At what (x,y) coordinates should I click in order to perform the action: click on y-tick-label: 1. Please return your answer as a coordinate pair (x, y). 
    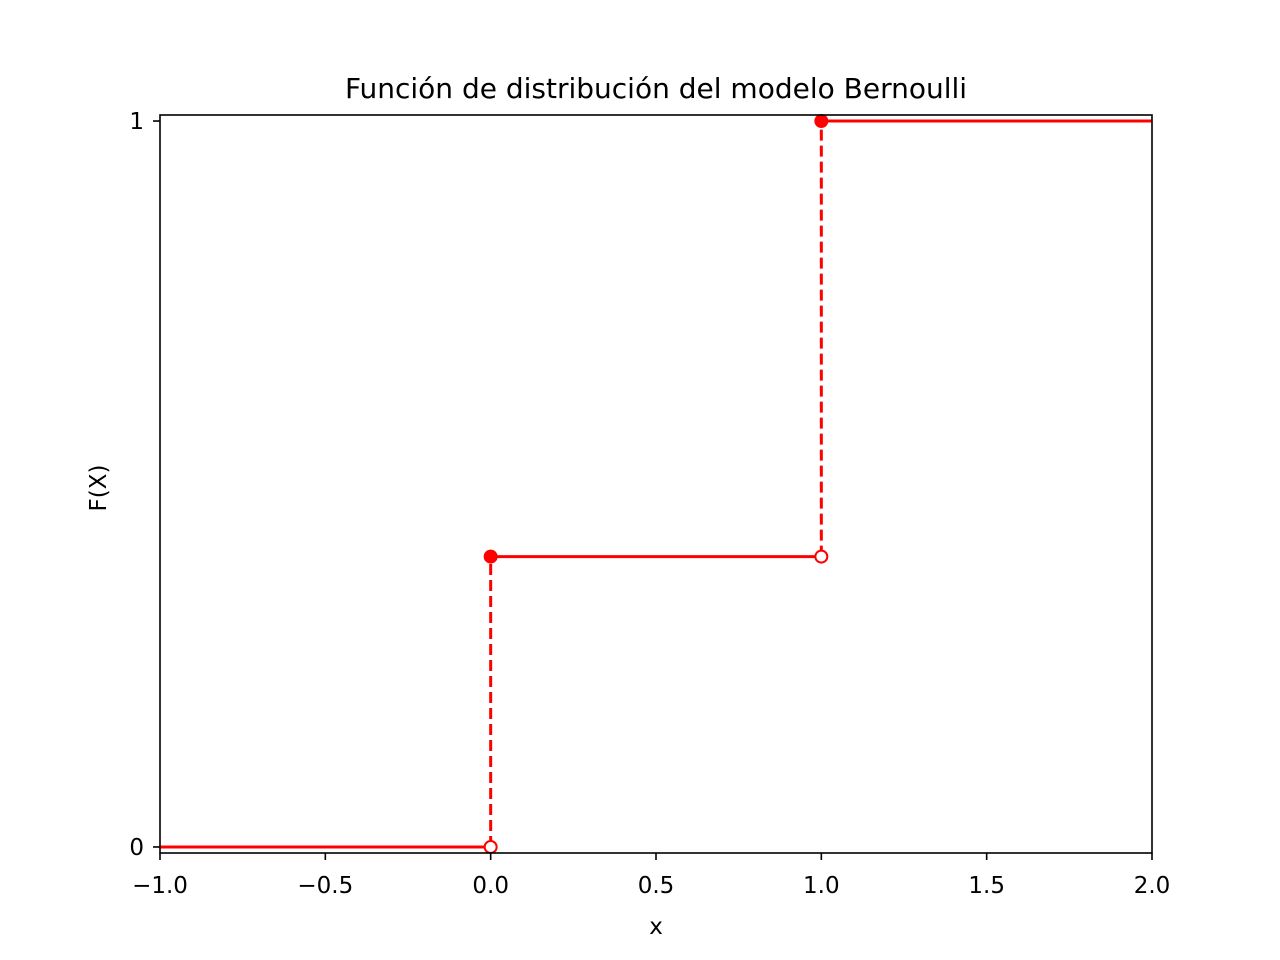
    Looking at the image, I should click on (136, 122).